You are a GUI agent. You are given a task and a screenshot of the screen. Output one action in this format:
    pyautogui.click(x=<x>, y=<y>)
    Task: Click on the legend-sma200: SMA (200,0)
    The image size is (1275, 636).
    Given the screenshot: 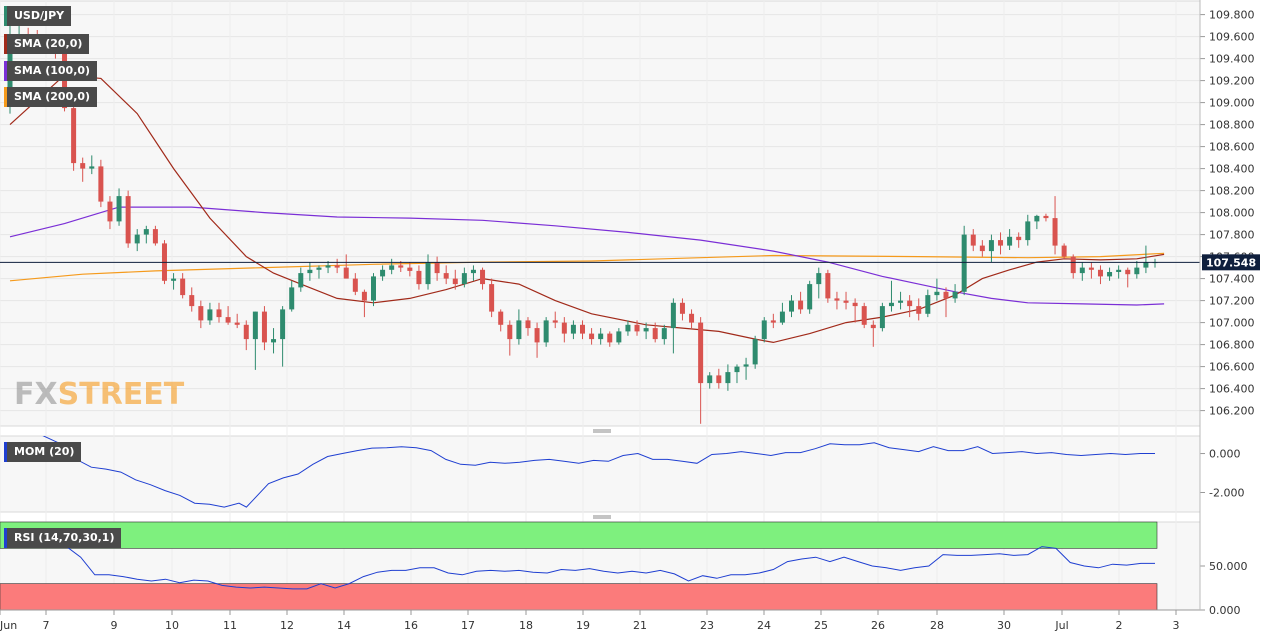 What is the action you would take?
    pyautogui.click(x=51, y=97)
    